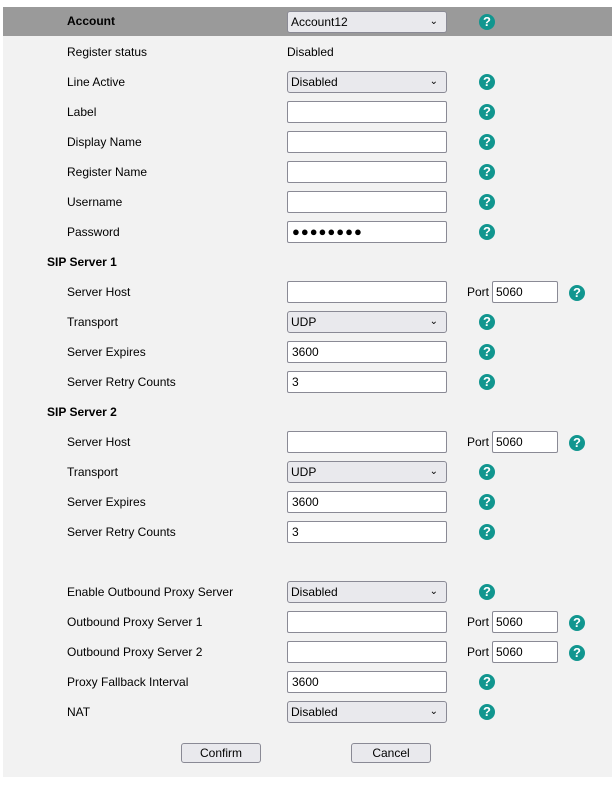 The width and height of the screenshot is (616, 786). I want to click on nat-selected-value: Disabled, so click(314, 712).